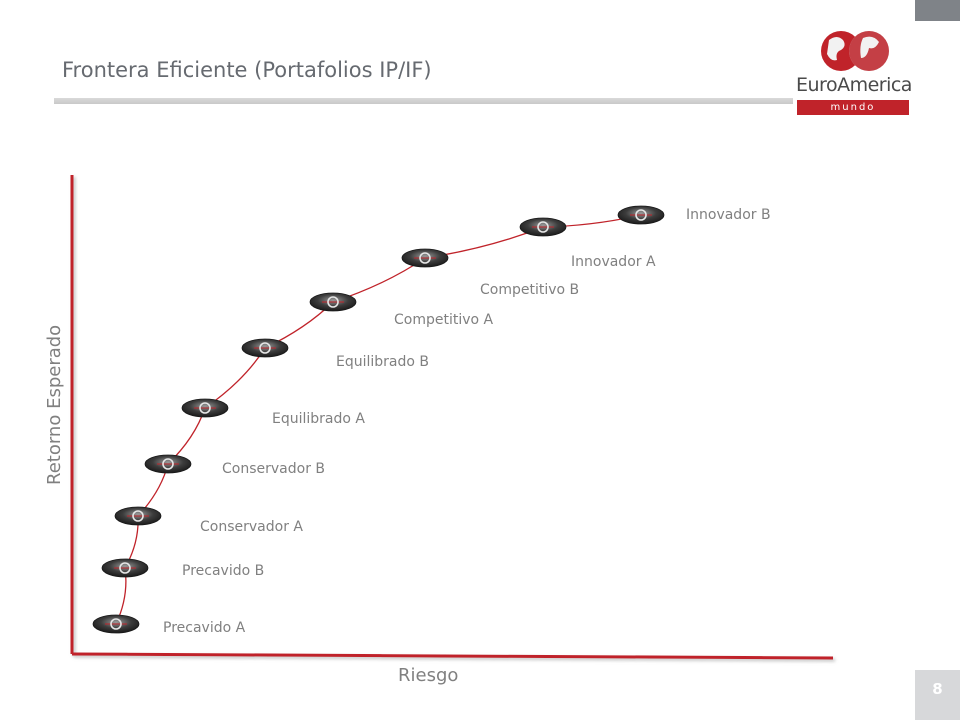  Describe the element at coordinates (223, 571) in the screenshot. I see `portfolio-label: Precavido B` at that location.